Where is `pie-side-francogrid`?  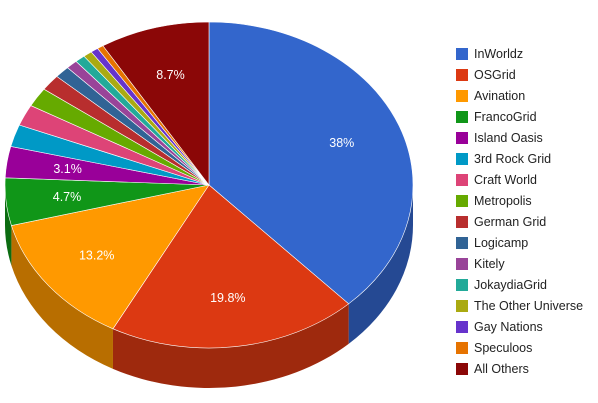
pie-side-francogrid is located at coordinates (8, 225).